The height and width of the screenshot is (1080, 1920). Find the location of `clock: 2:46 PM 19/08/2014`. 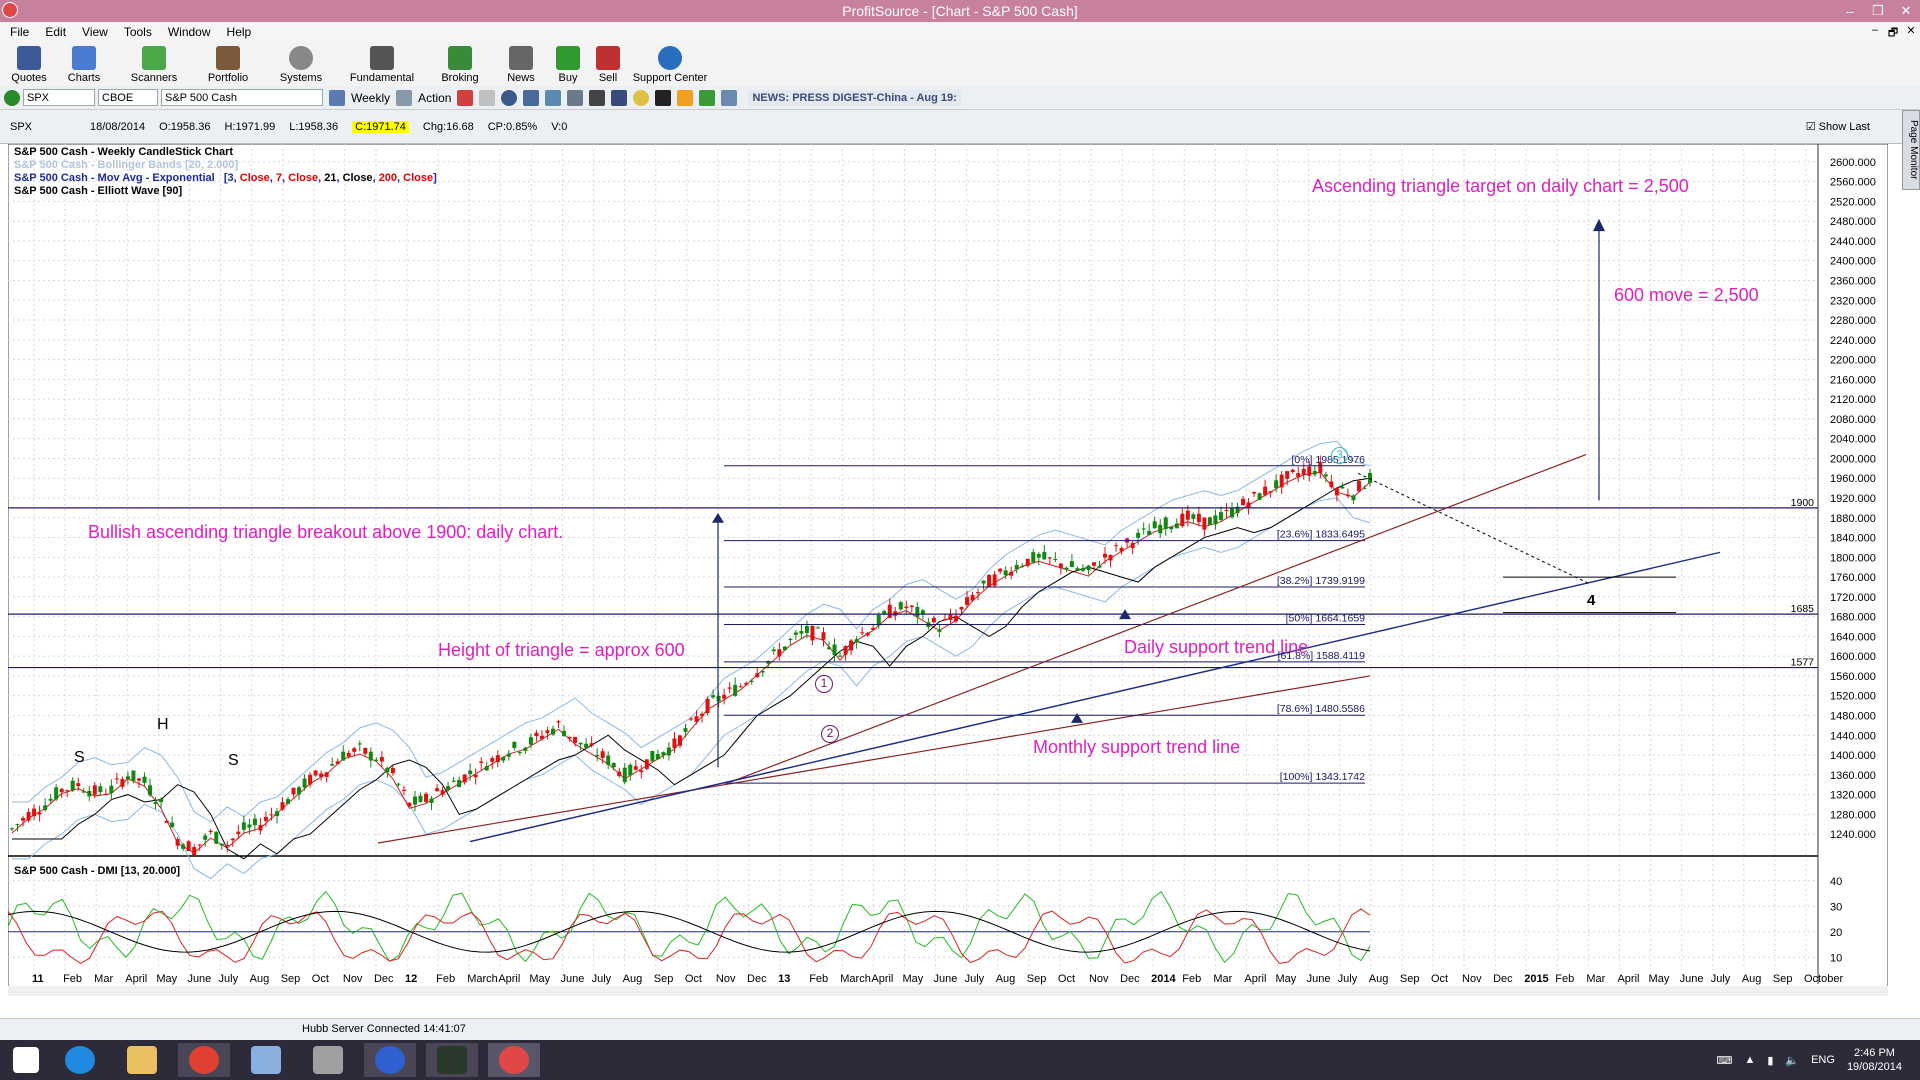

clock: 2:46 PM 19/08/2014 is located at coordinates (1874, 1060).